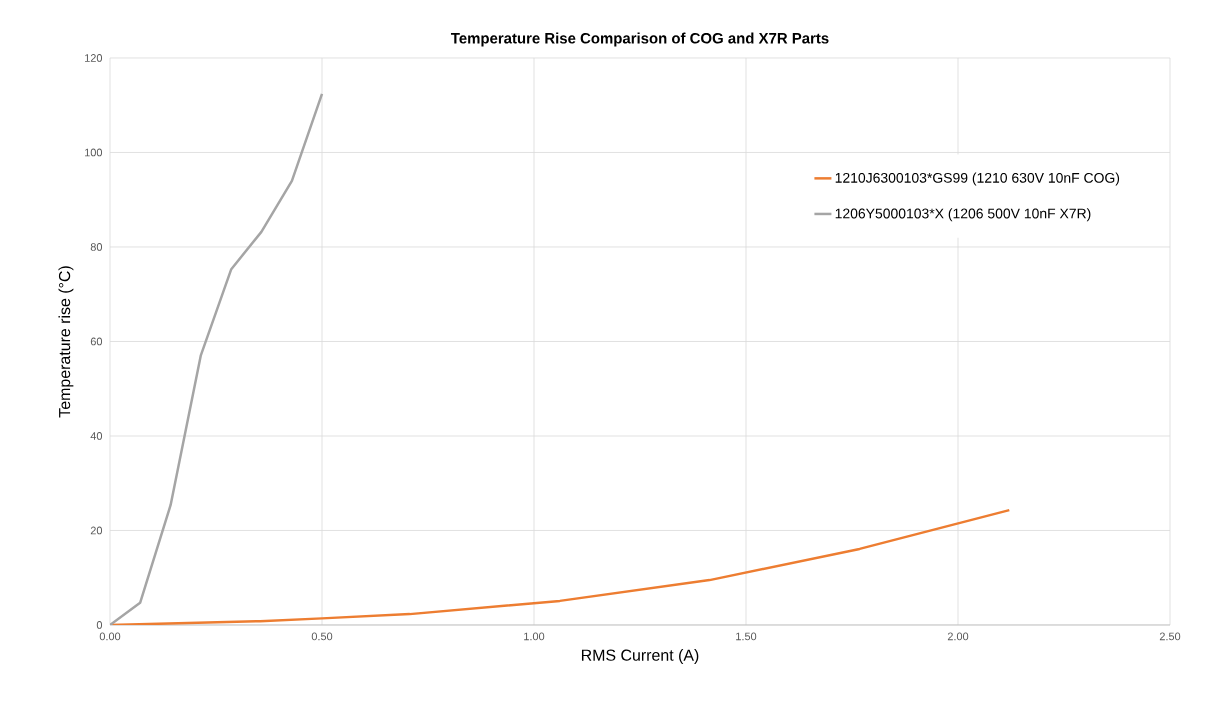  What do you see at coordinates (639, 39) in the screenshot?
I see `chart-title: Temperature Rise Comparison of COG and X7R Parts` at bounding box center [639, 39].